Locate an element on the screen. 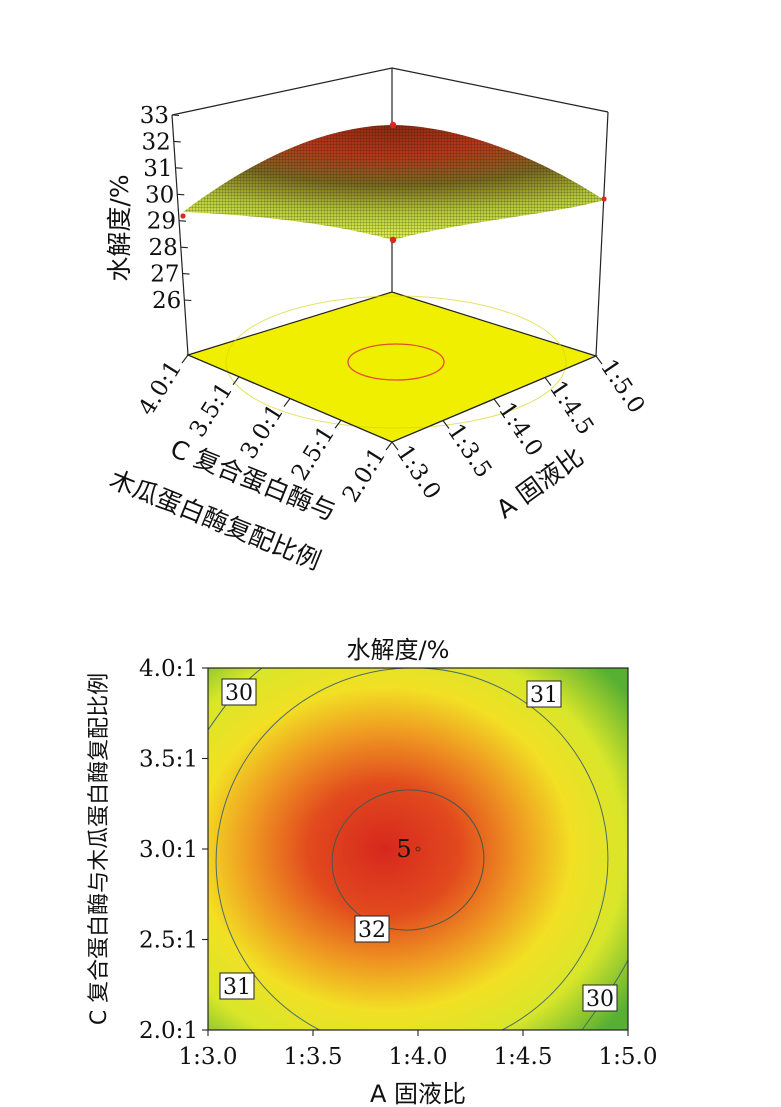  center-point-marker is located at coordinates (418, 849).